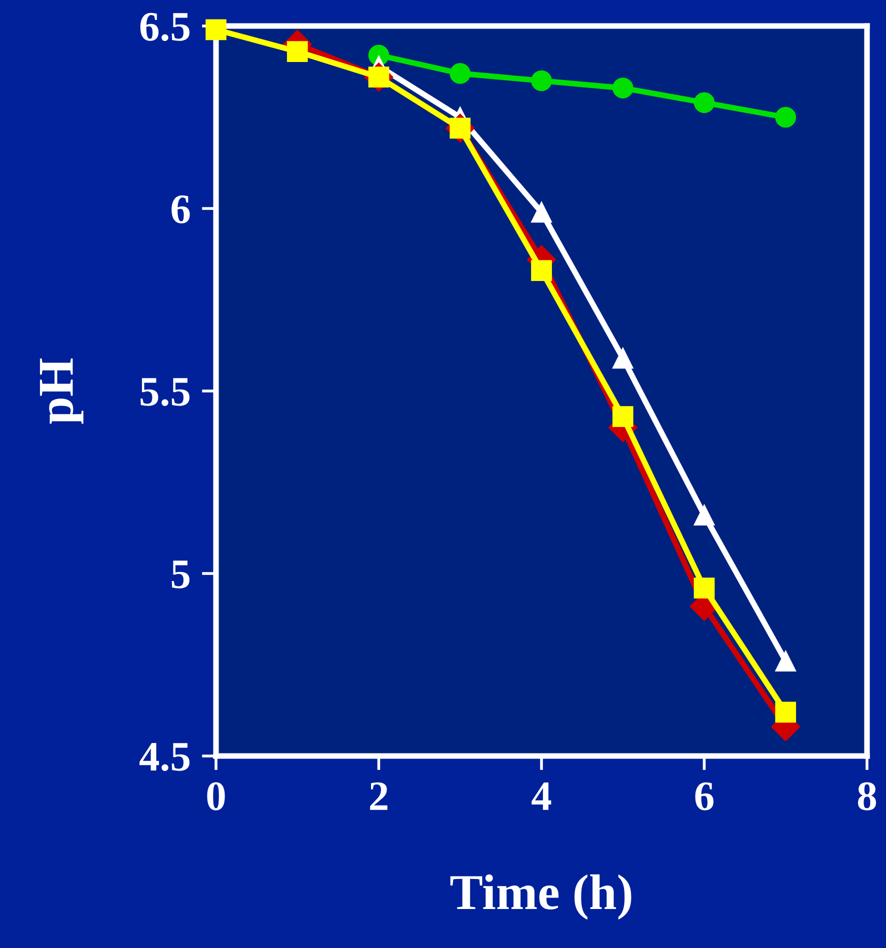 The height and width of the screenshot is (948, 886). Describe the element at coordinates (216, 796) in the screenshot. I see `x-tick-label: 0` at that location.